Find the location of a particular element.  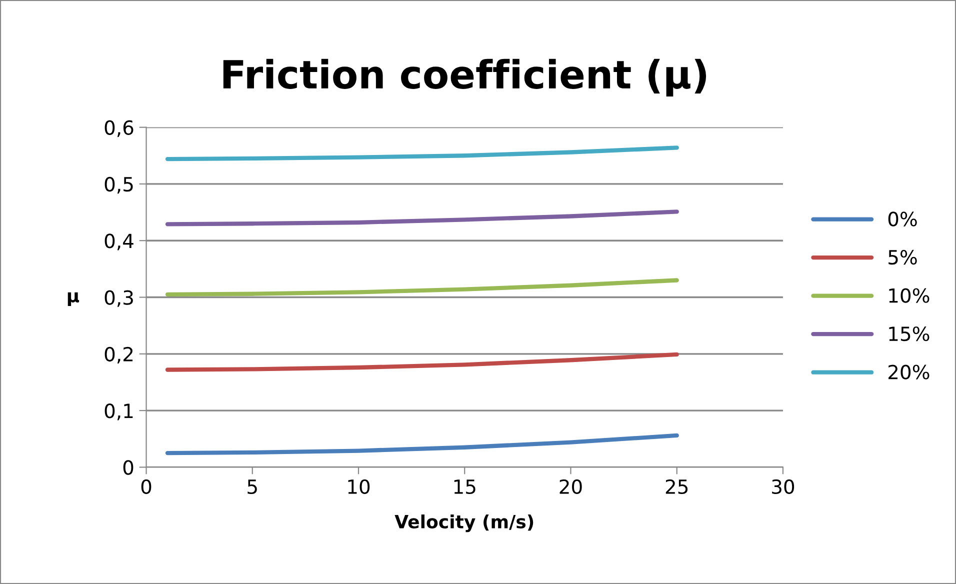

x-tick-label: 5 is located at coordinates (252, 487).